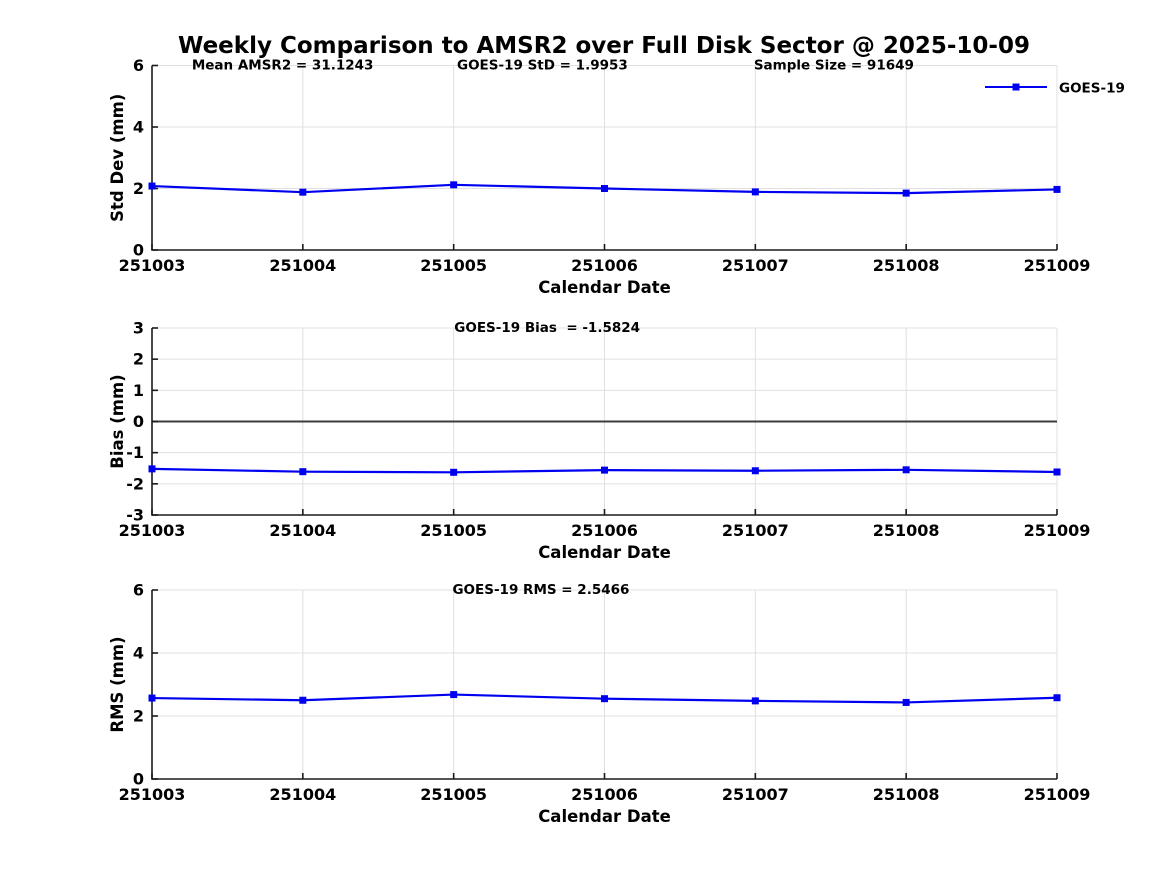 The height and width of the screenshot is (875, 1167). I want to click on y-axis-label: Bias (mm), so click(117, 421).